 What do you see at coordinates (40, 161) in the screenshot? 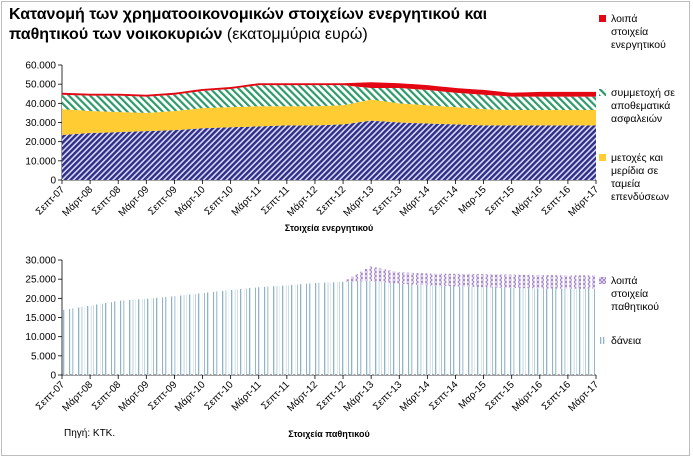
I see `y-tick-label: 10.000` at bounding box center [40, 161].